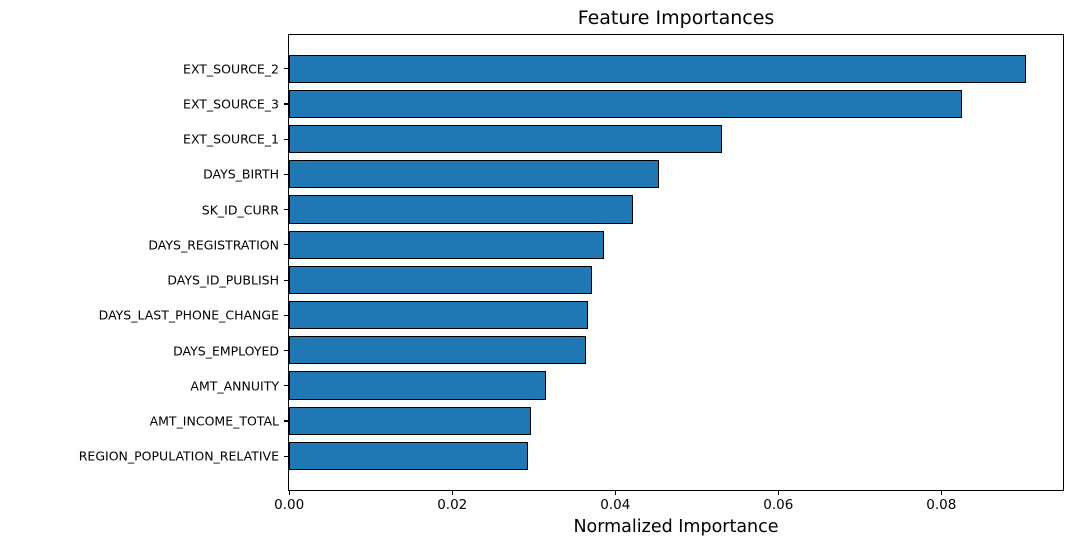 This screenshot has width=1076, height=552. What do you see at coordinates (452, 505) in the screenshot?
I see `x-tick-label: 0.02` at bounding box center [452, 505].